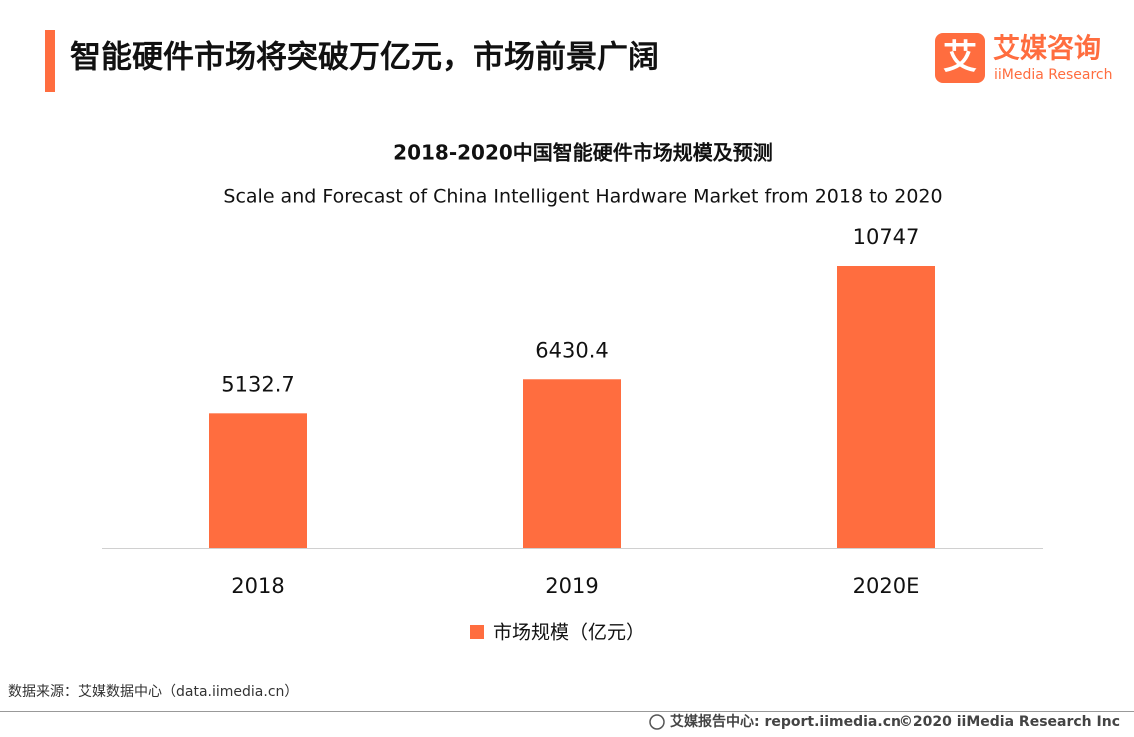  I want to click on logo-icon-text: 艾, so click(960, 58).